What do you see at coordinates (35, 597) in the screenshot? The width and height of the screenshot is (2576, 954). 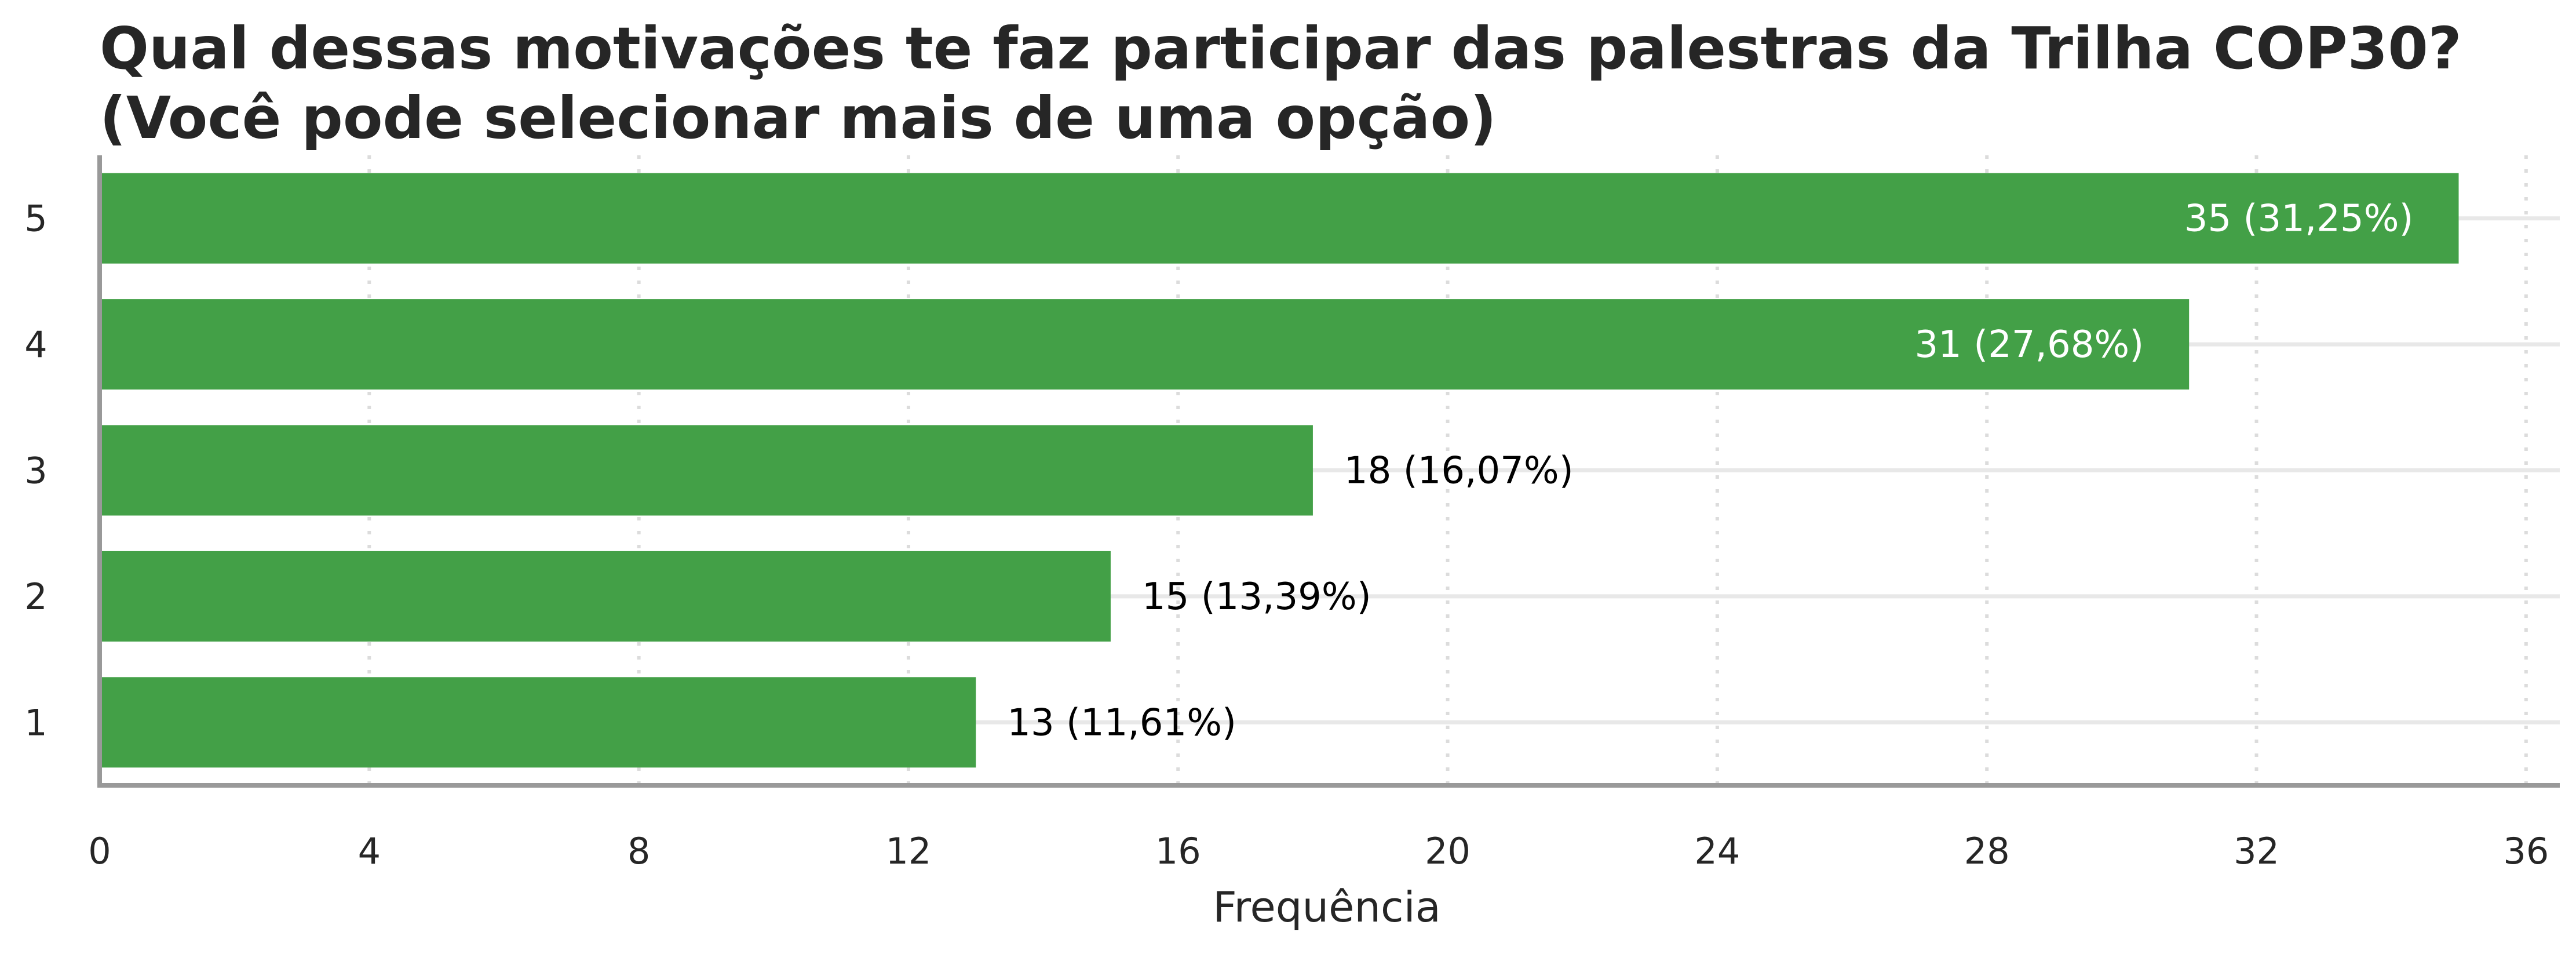 I see `y-tick-label: 2` at bounding box center [35, 597].